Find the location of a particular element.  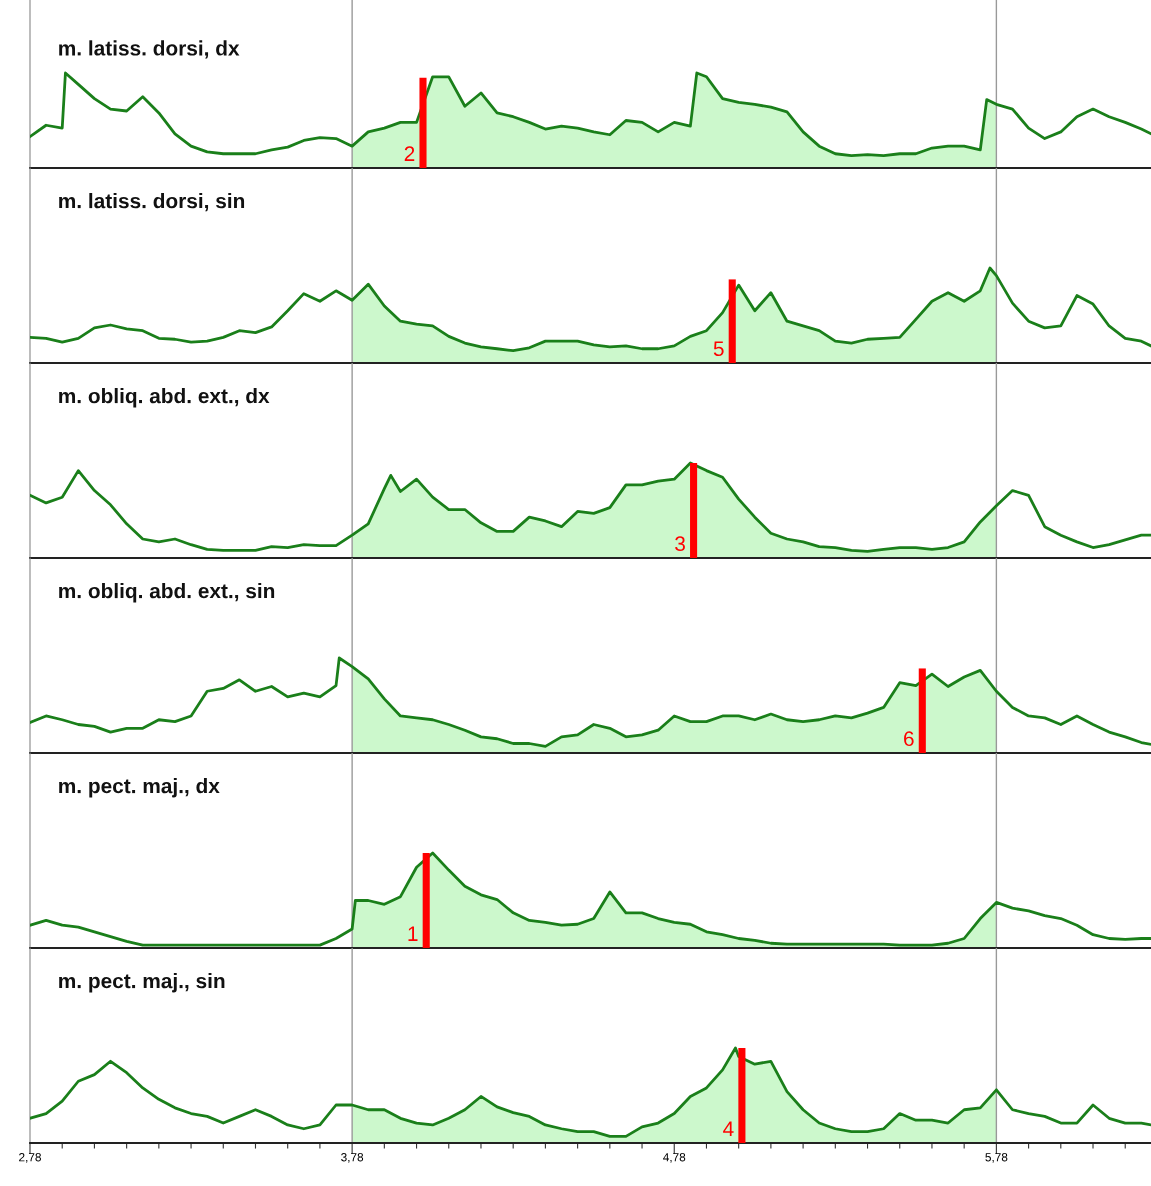

x-tick-label: 5,78 is located at coordinates (996, 1158).